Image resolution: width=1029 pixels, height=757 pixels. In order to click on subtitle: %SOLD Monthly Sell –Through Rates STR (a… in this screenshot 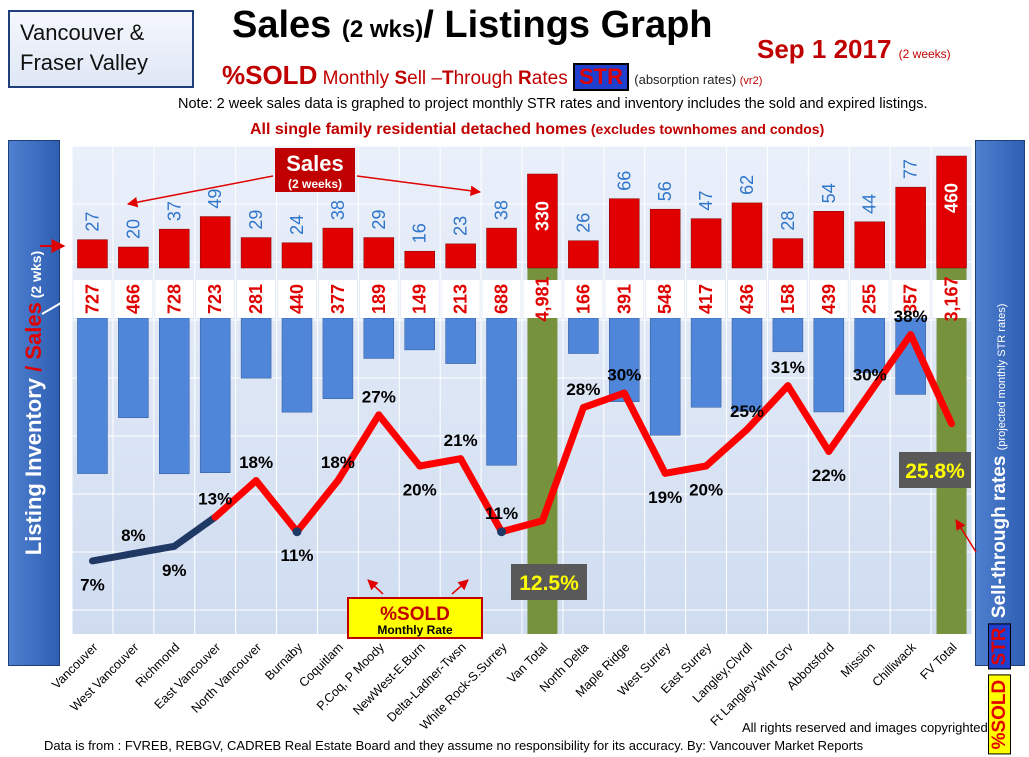, I will do `click(492, 75)`.